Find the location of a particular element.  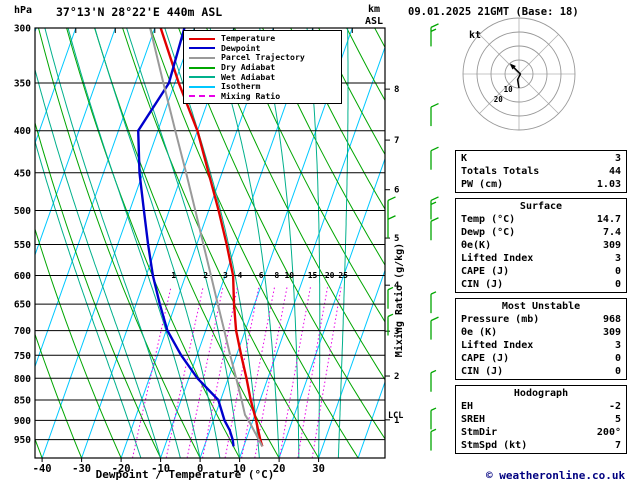

stat-label: PW (cm) is located at coordinates (482, 184).